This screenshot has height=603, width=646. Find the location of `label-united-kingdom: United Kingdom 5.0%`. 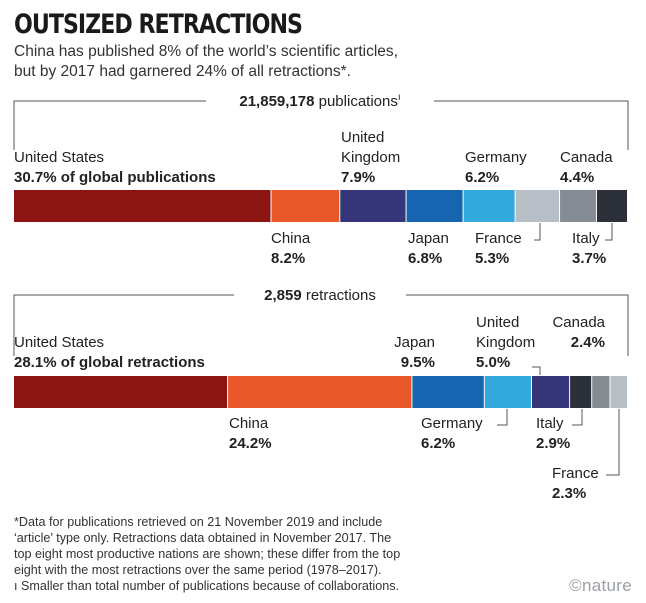

label-united-kingdom: United Kingdom 5.0% is located at coordinates (508, 344).